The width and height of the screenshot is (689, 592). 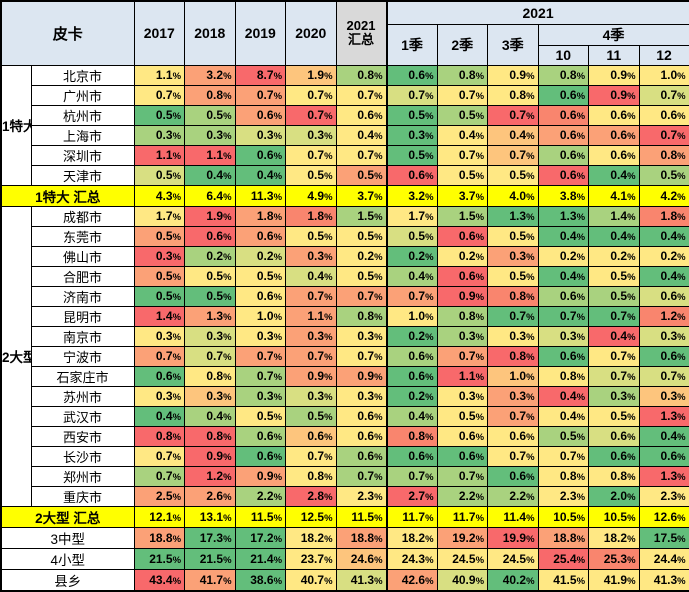 I want to click on row-label: 武汉市, so click(x=82, y=416).